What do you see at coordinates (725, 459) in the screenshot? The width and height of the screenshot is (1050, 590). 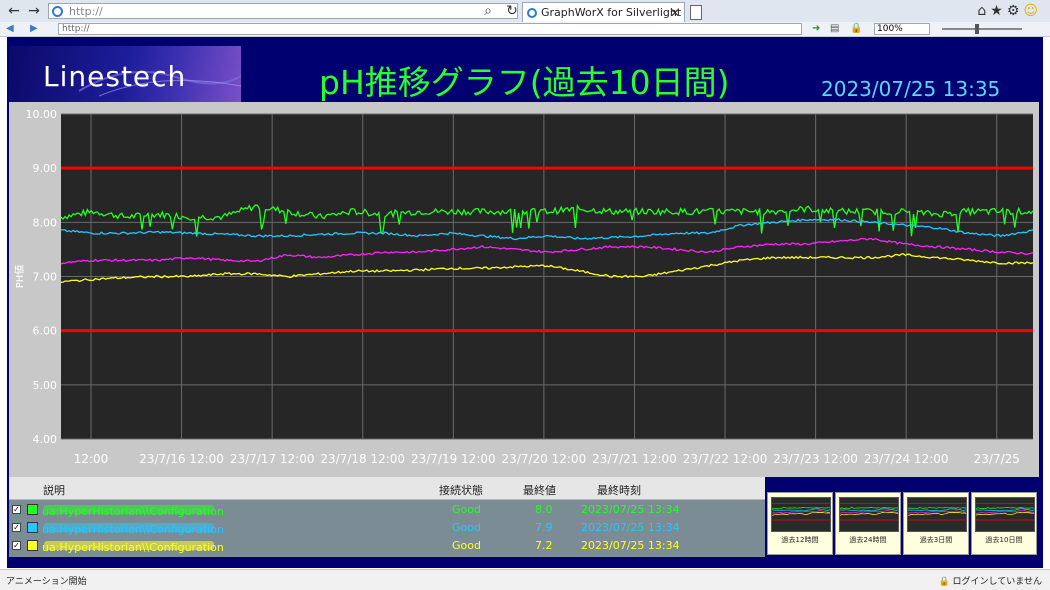 I see `x-tick-label: 23/7/22 12:00` at bounding box center [725, 459].